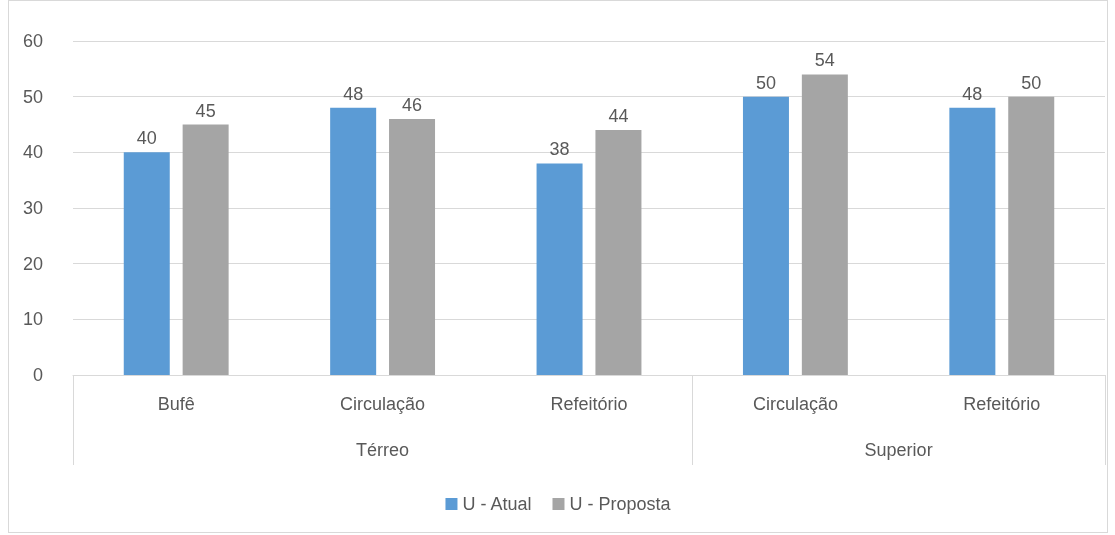  Describe the element at coordinates (32, 263) in the screenshot. I see `y-tick-label: 20` at that location.